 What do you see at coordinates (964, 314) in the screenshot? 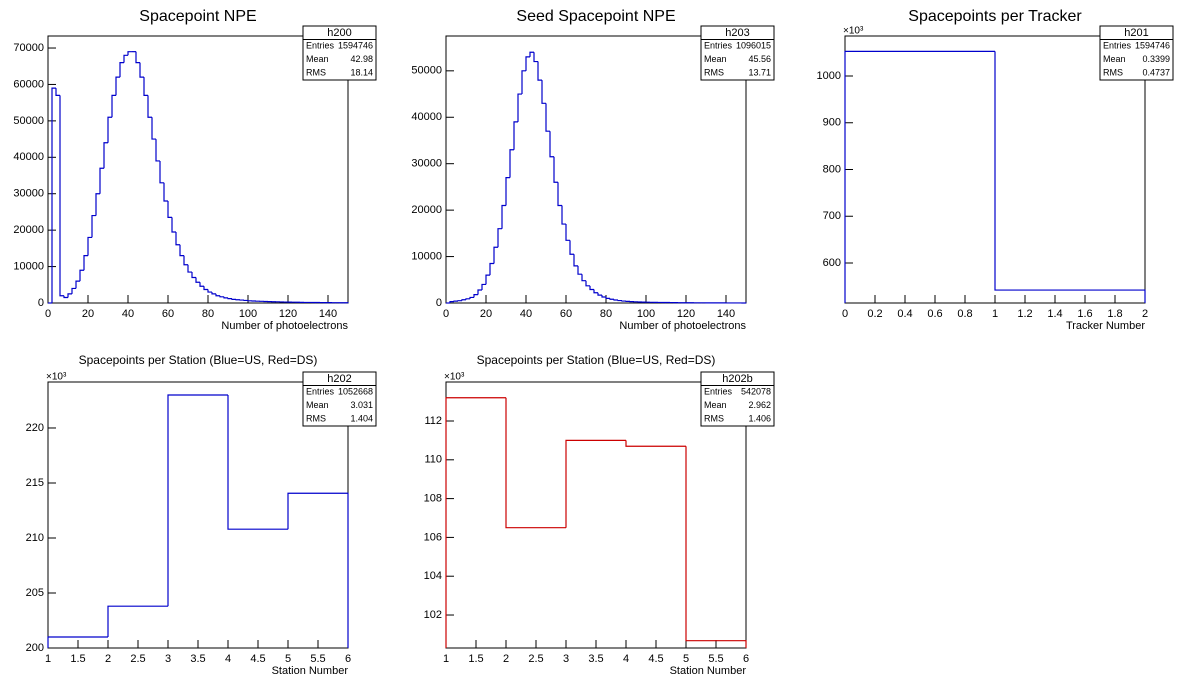
I see `x-tick-label: 0.8` at bounding box center [964, 314].